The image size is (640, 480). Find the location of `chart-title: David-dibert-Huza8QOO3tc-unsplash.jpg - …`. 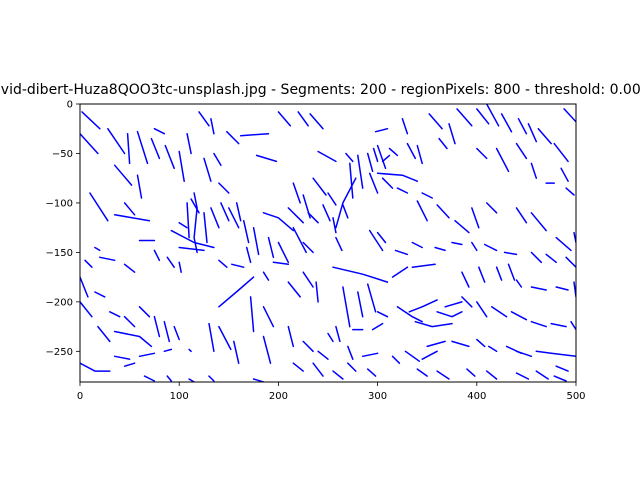

chart-title: David-dibert-Huza8QOO3tc-unsplash.jpg - … is located at coordinates (320, 90).